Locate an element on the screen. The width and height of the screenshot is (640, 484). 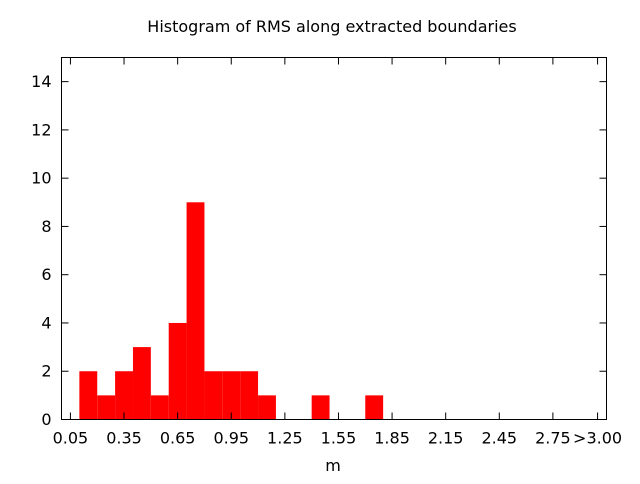
y-tick-label: 8 is located at coordinates (46, 226).